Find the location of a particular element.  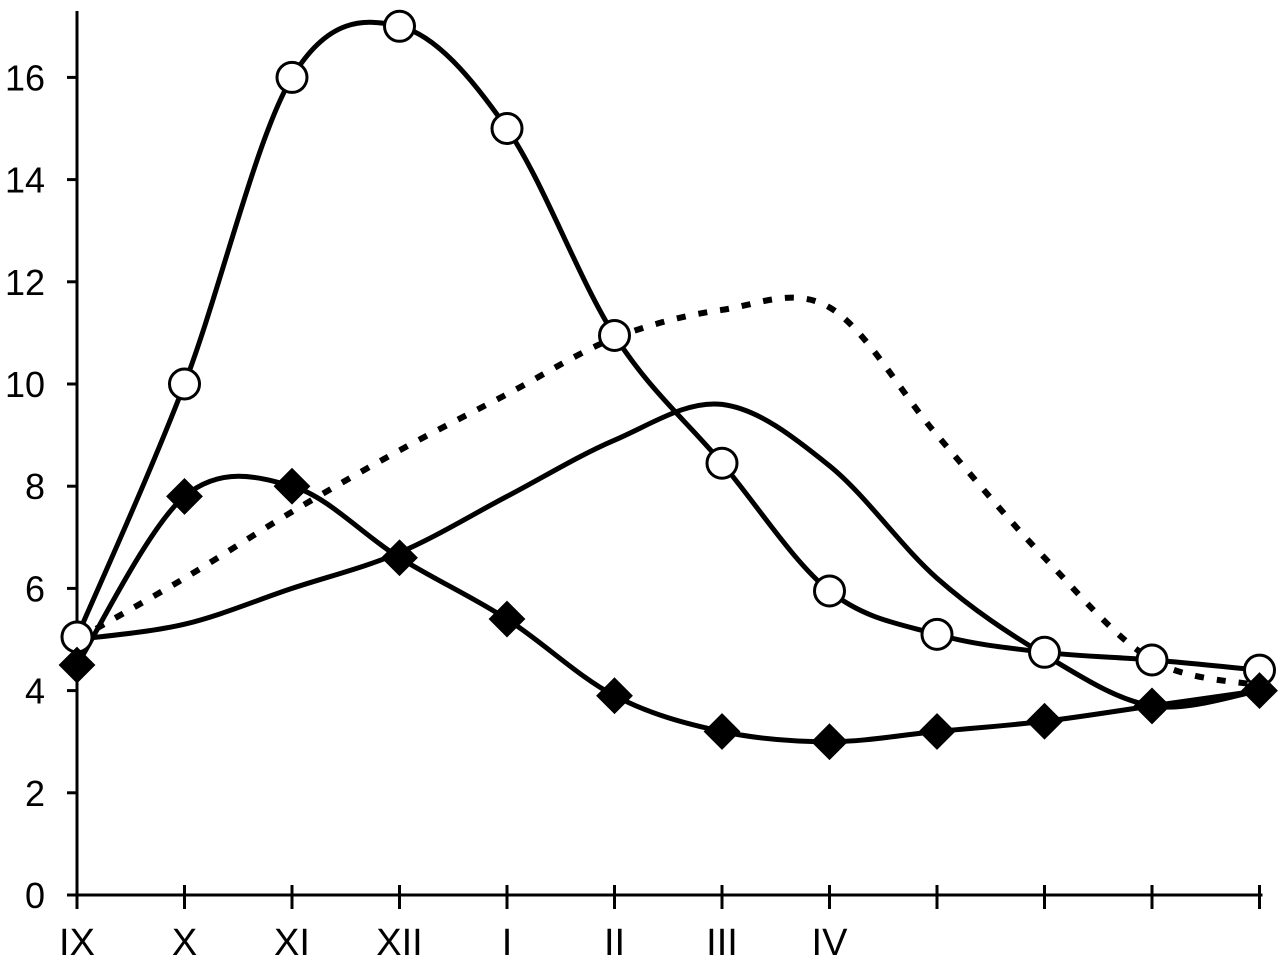

y-tick-label: 16 is located at coordinates (25, 77).